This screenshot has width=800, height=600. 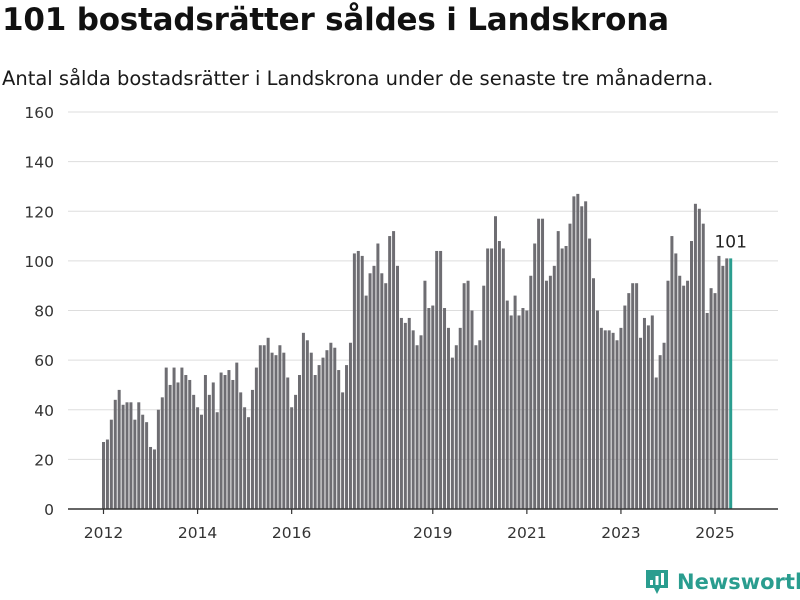 What do you see at coordinates (39, 212) in the screenshot?
I see `y-tick-label: 120` at bounding box center [39, 212].